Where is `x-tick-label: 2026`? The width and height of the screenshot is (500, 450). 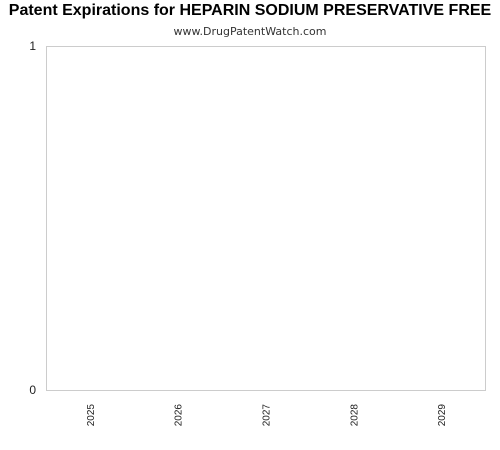 x-tick-label: 2026 is located at coordinates (179, 415).